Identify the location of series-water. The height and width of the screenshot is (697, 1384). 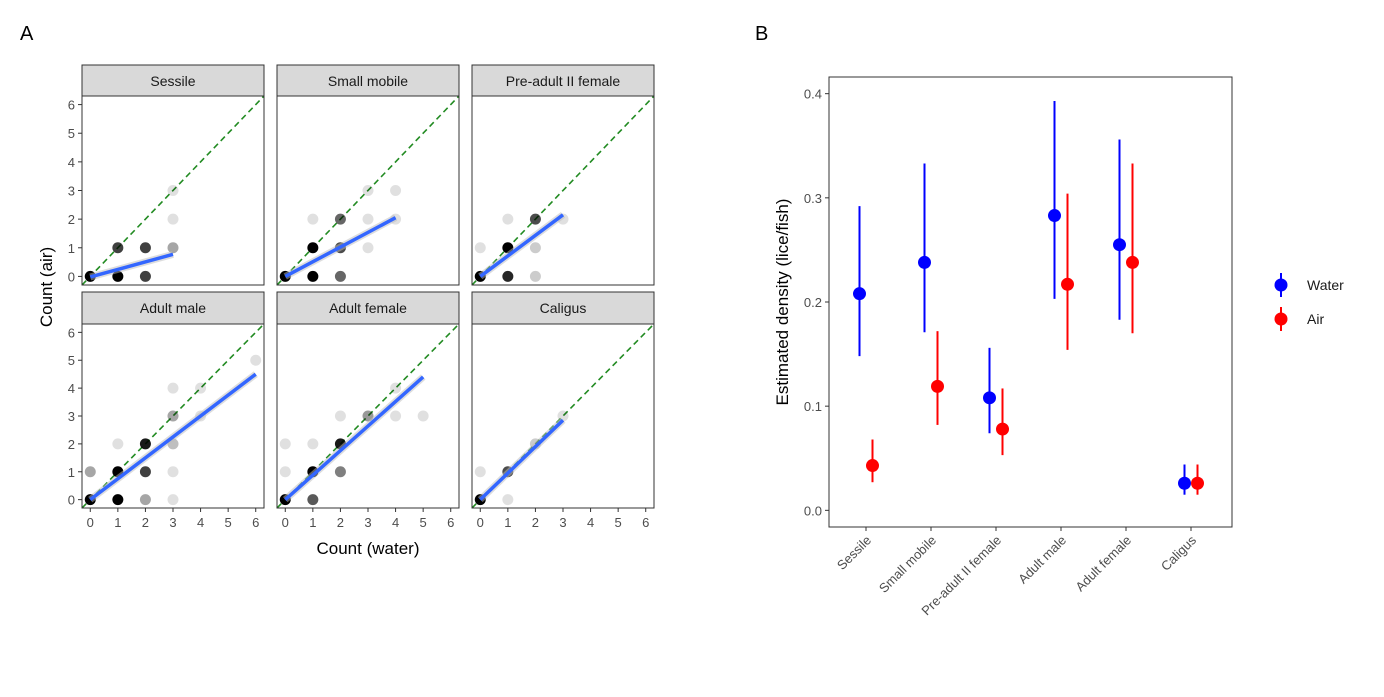
(1022, 297).